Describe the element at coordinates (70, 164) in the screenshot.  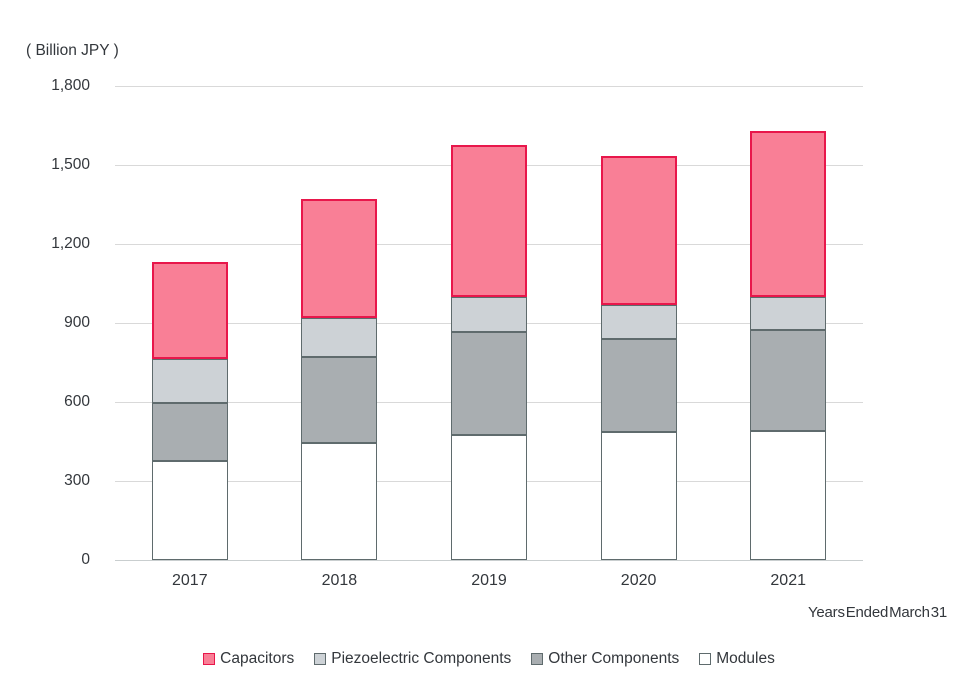
I see `y-tick-label-1-500: 1,500` at that location.